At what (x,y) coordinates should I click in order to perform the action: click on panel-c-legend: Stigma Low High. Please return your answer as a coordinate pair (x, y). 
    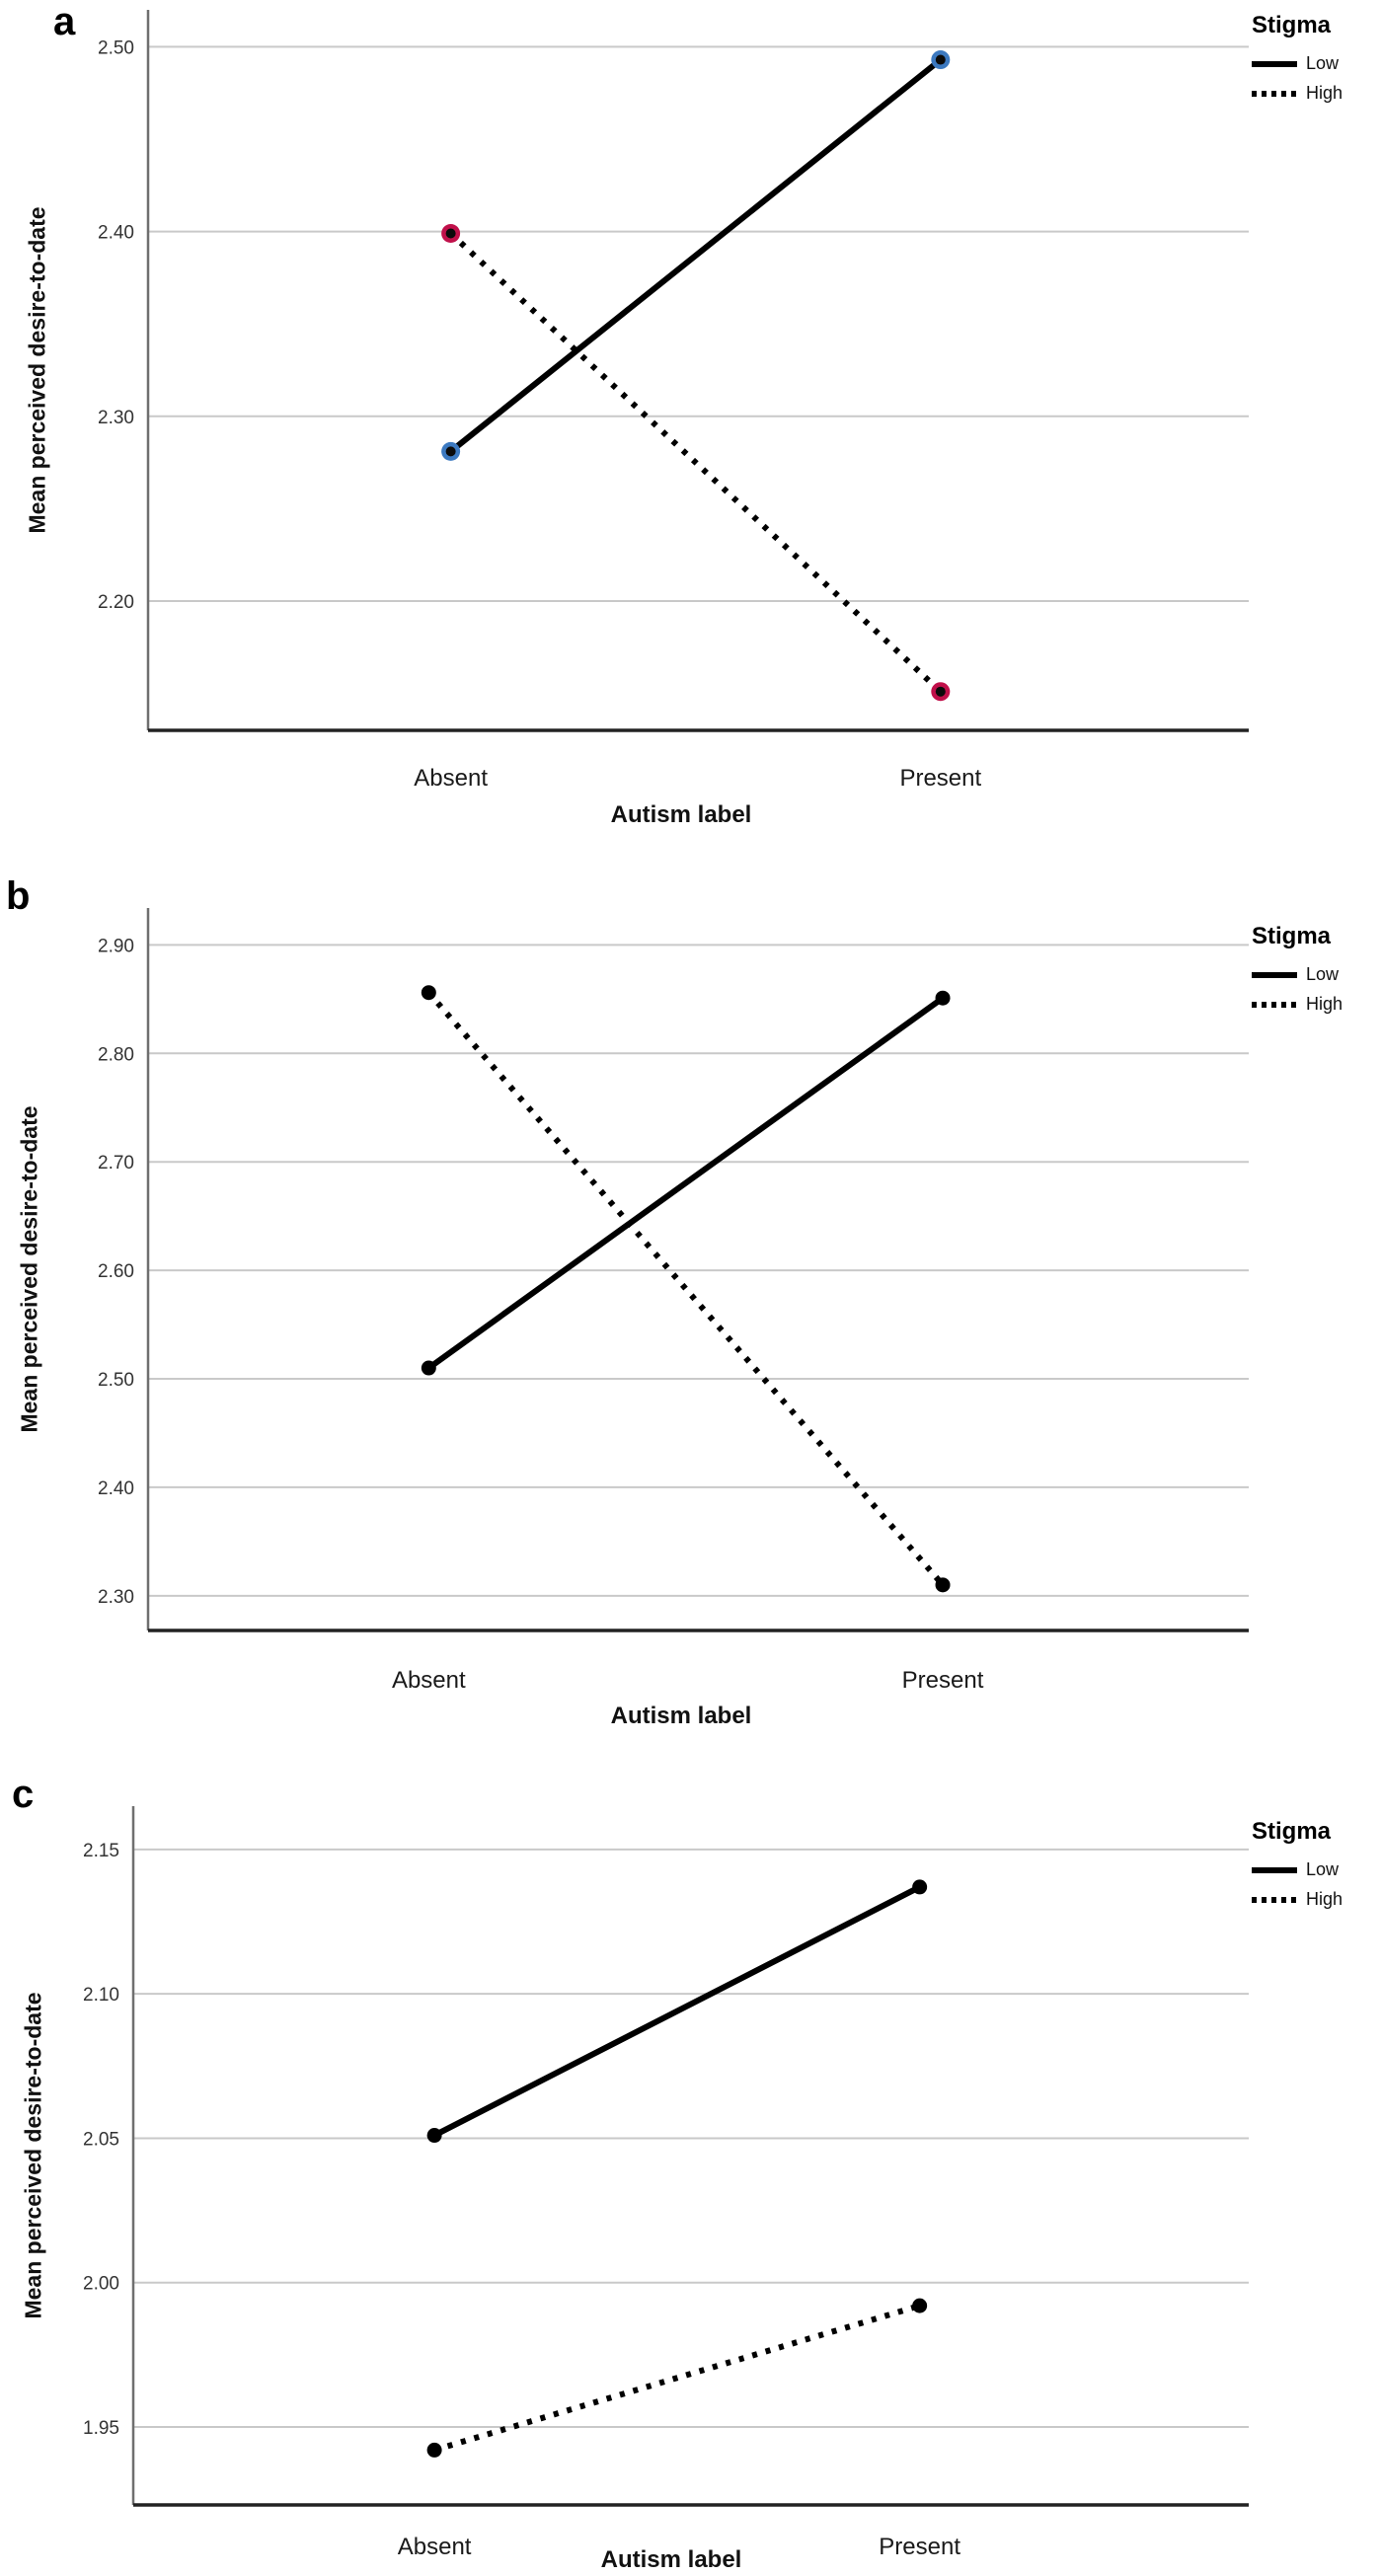
    Looking at the image, I should click on (1317, 1864).